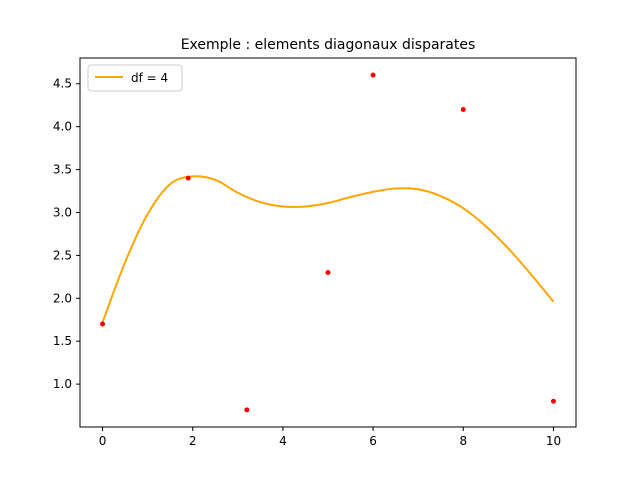 The image size is (640, 480). I want to click on x-tick-label: 10, so click(553, 441).